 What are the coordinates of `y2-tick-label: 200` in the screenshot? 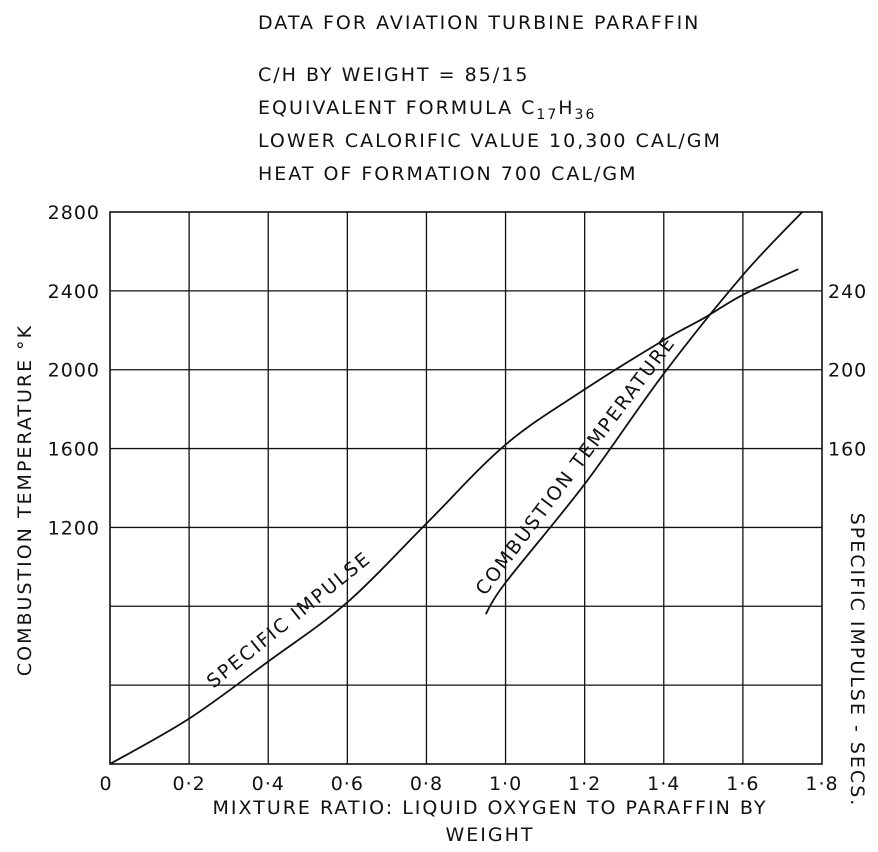 It's located at (847, 371).